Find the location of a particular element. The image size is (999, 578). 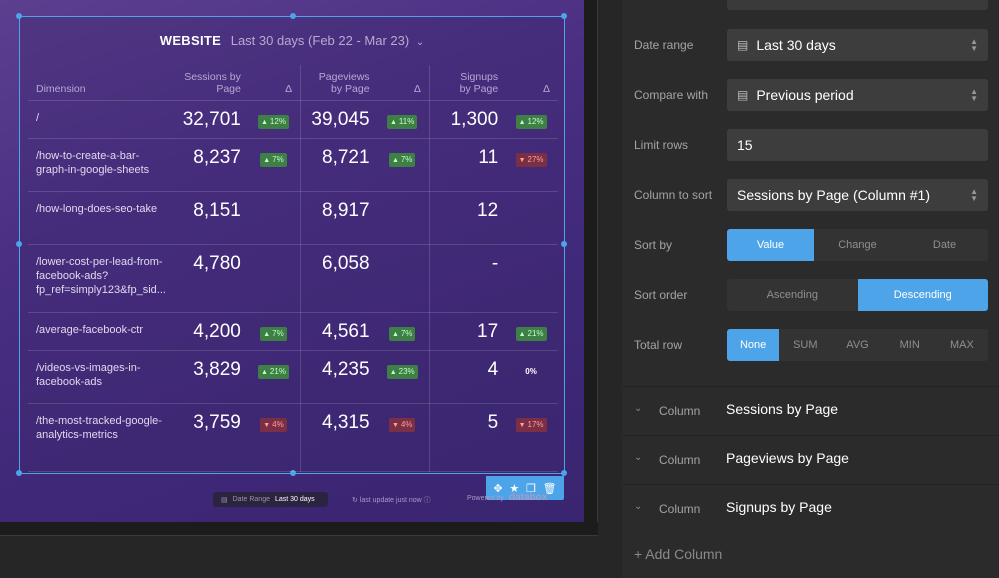

total-row-max-button: MAX is located at coordinates (961, 345).